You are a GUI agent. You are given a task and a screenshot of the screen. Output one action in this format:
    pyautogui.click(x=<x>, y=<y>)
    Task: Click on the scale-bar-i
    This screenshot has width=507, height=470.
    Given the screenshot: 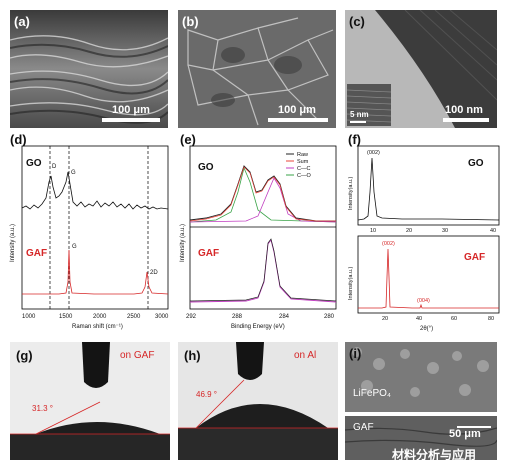 What is the action you would take?
    pyautogui.click(x=474, y=427)
    